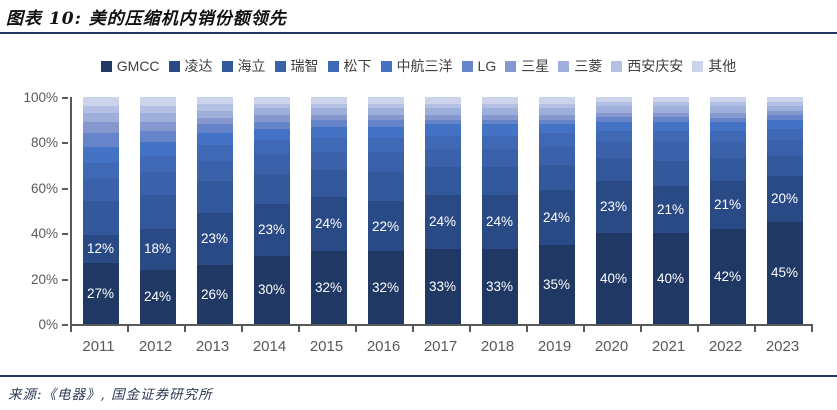 Image resolution: width=837 pixels, height=410 pixels. What do you see at coordinates (725, 346) in the screenshot?
I see `x-axis-label: 2022` at bounding box center [725, 346].